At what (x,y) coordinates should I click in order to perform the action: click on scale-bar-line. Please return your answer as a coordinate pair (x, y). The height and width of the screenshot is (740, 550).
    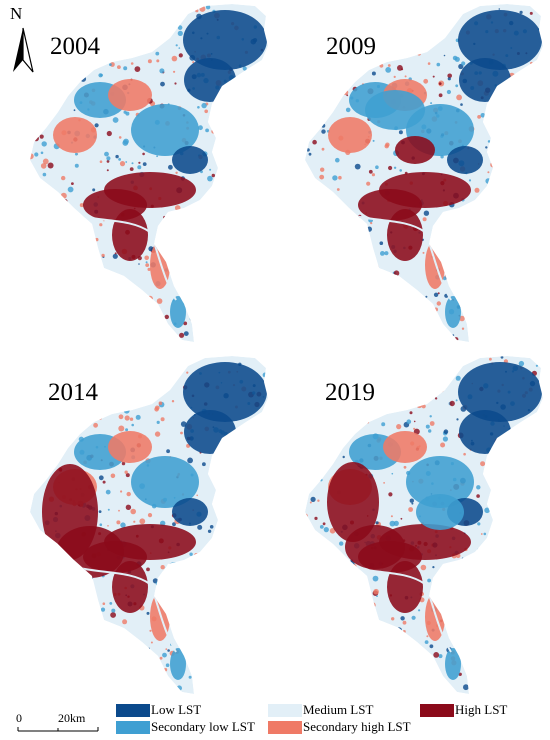
    Looking at the image, I should click on (58, 729).